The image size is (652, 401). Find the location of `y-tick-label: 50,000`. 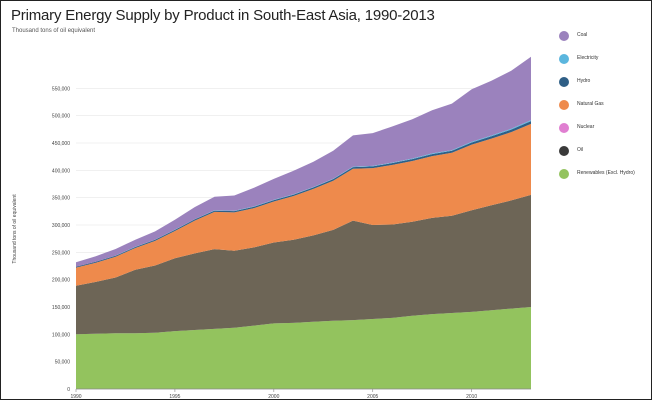

y-tick-label: 50,000 is located at coordinates (63, 363).